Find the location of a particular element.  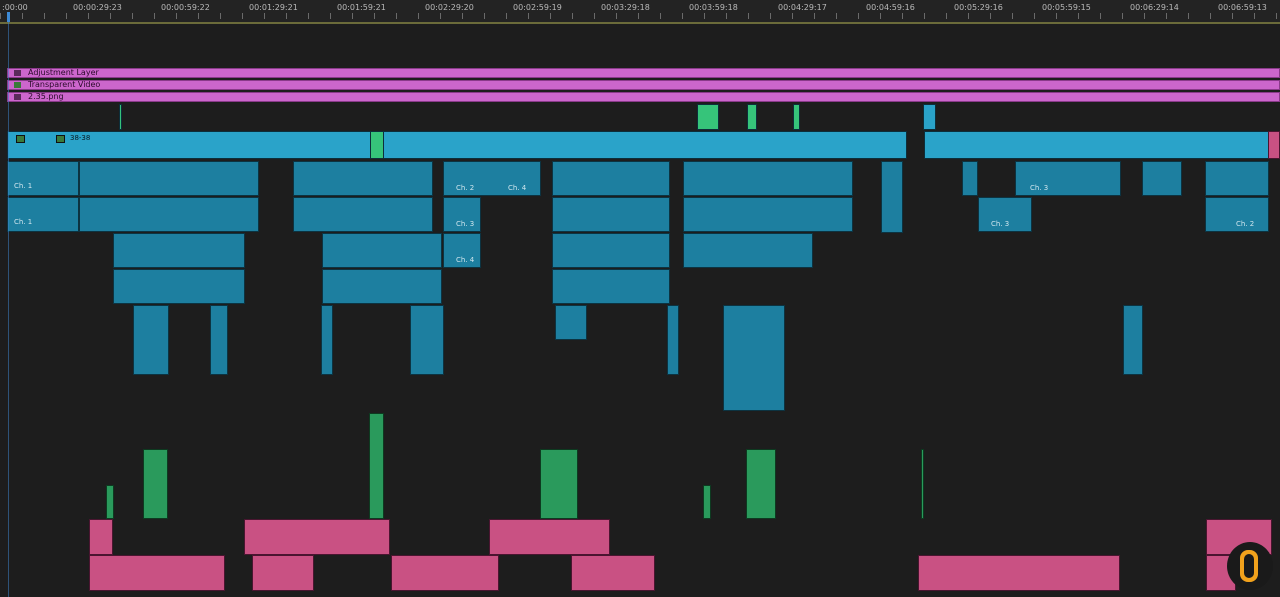

work-area-bar is located at coordinates (640, 23).